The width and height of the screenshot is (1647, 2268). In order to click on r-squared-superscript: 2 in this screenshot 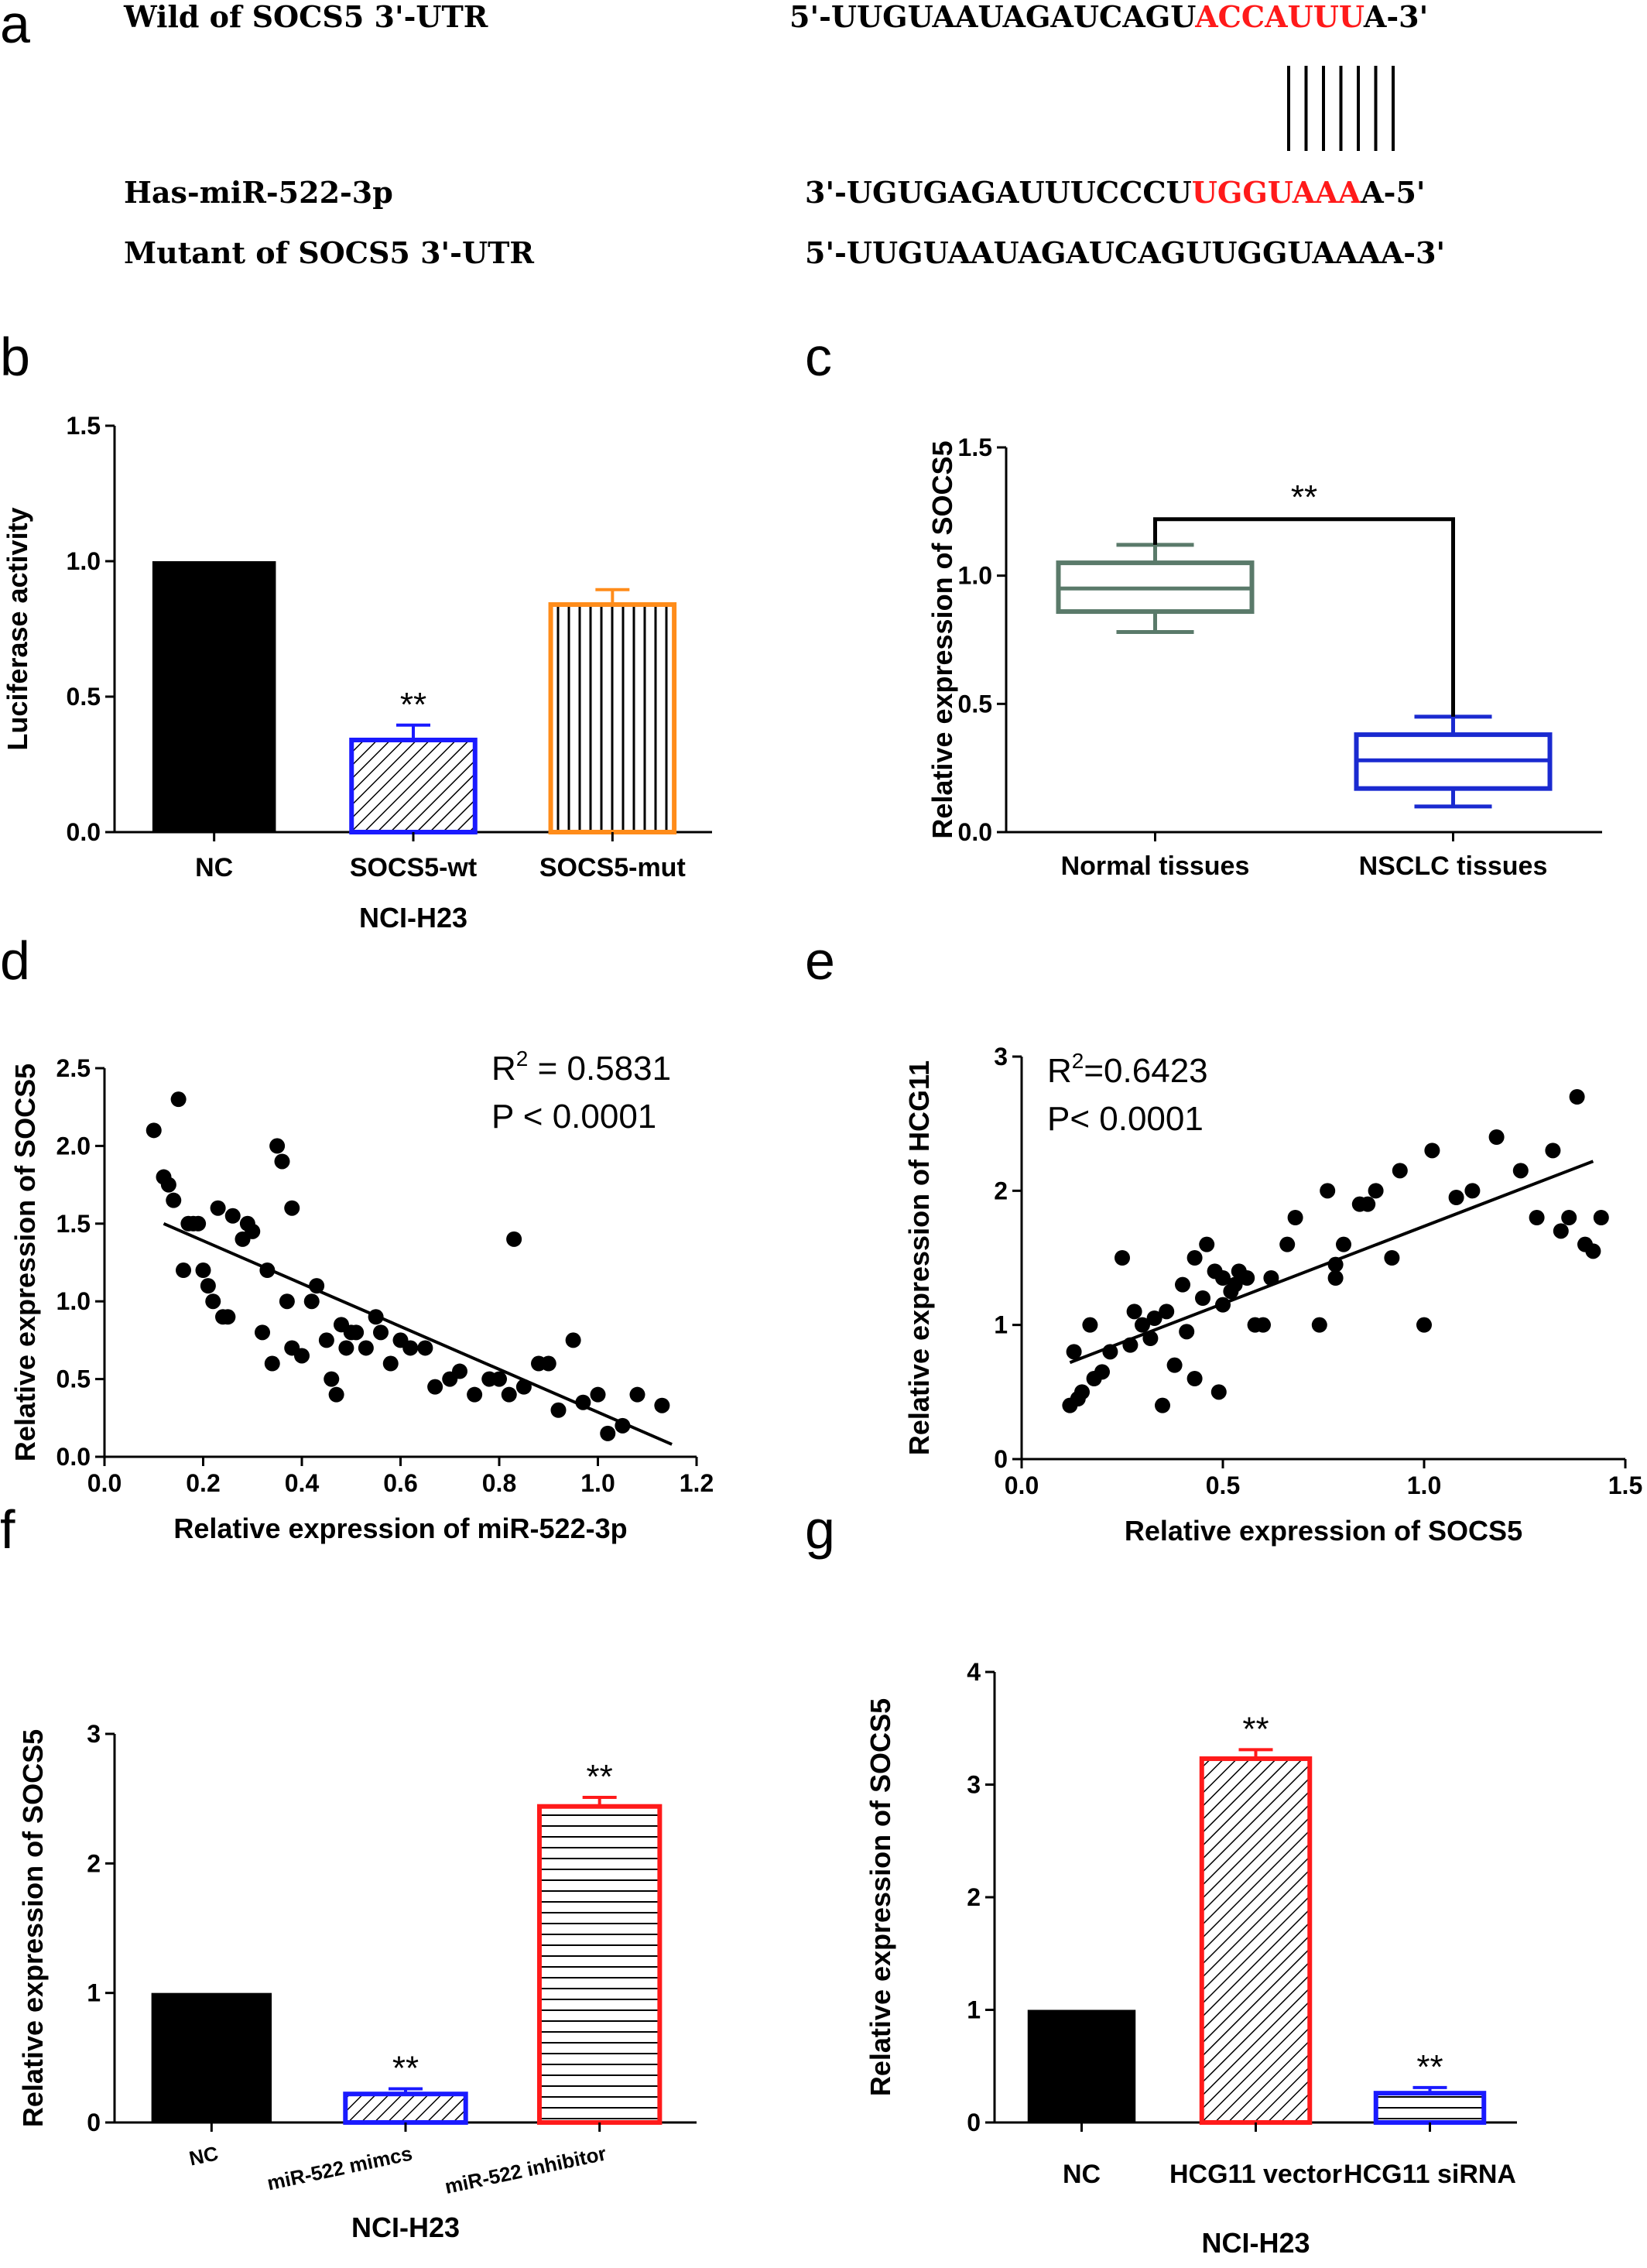, I will do `click(1078, 1061)`.